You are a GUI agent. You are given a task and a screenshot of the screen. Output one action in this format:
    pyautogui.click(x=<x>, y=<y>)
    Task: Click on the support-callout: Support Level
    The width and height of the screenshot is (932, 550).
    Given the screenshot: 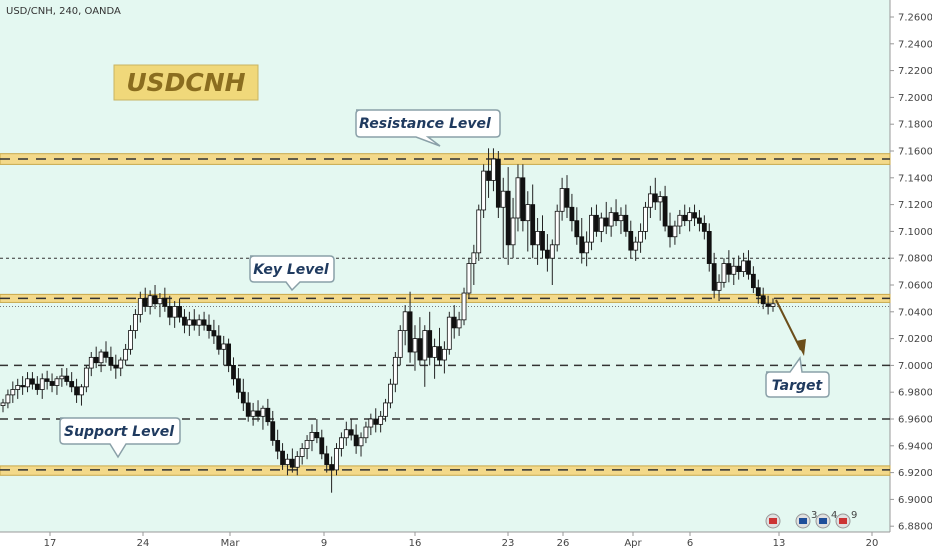 What is the action you would take?
    pyautogui.click(x=120, y=438)
    